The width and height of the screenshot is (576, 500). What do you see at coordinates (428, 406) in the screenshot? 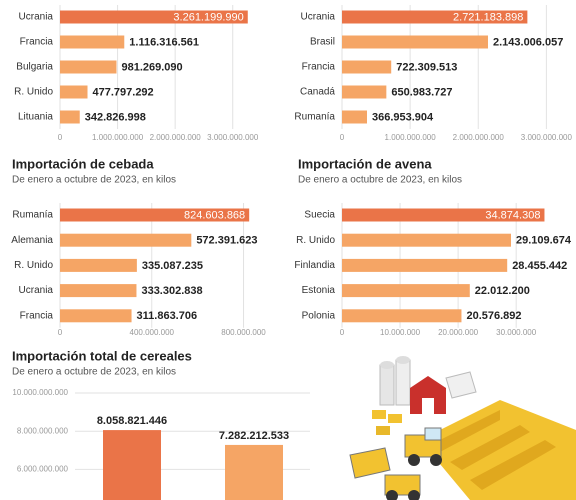
I see `barn-door` at bounding box center [428, 406].